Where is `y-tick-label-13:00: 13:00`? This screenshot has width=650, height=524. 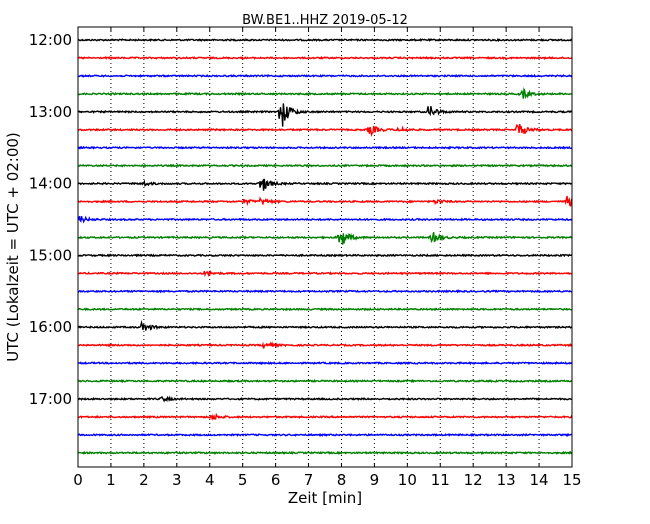 y-tick-label-13:00: 13:00 is located at coordinates (50, 112).